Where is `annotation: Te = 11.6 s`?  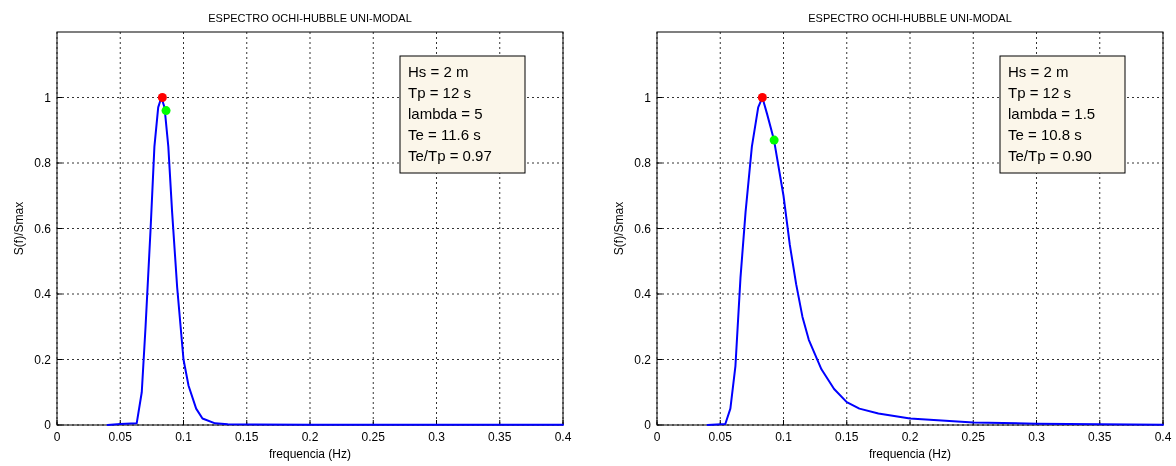 annotation: Te = 11.6 s is located at coordinates (444, 134).